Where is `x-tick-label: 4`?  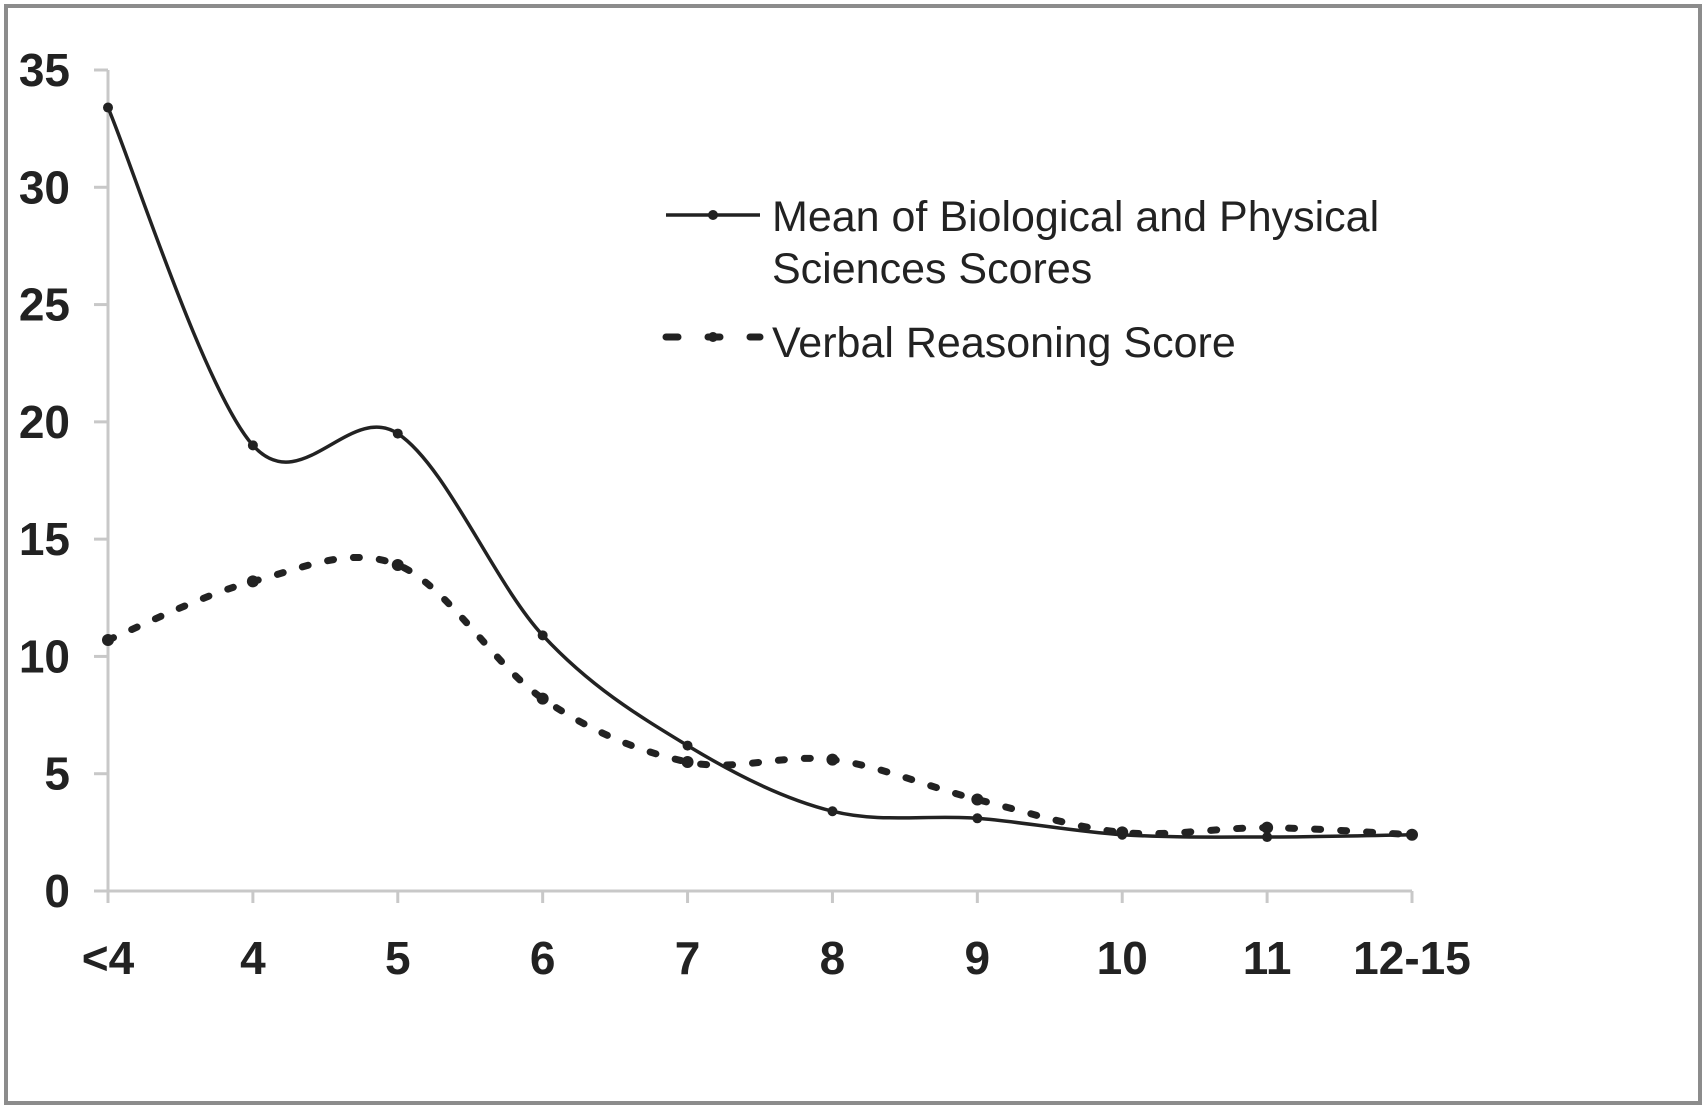
x-tick-label: 4 is located at coordinates (253, 958).